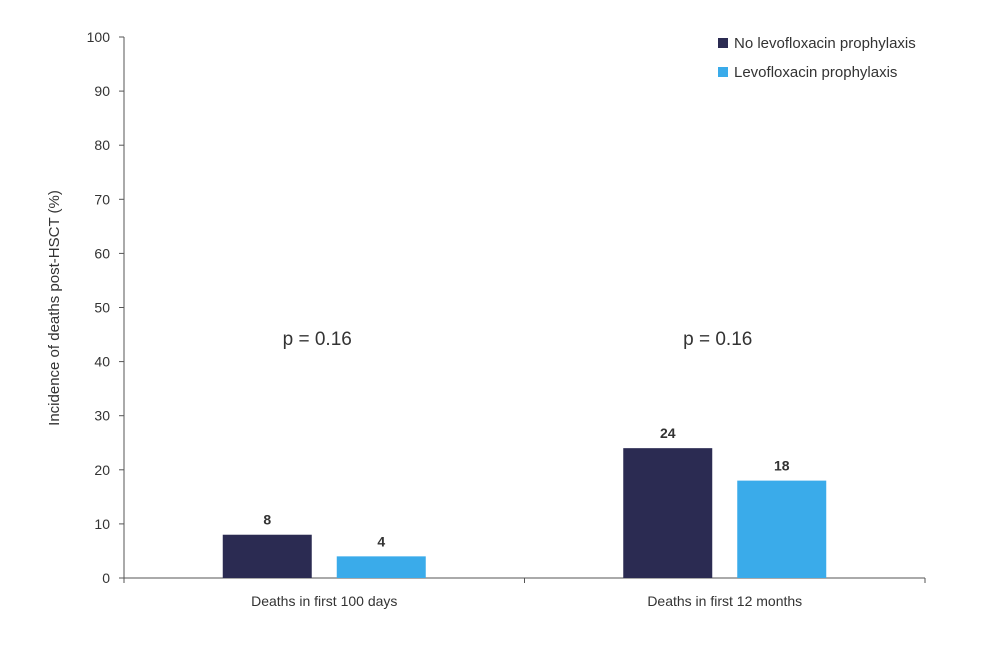 The height and width of the screenshot is (647, 1000). What do you see at coordinates (324, 601) in the screenshot?
I see `x-tick-label: Deaths in first 100 days` at bounding box center [324, 601].